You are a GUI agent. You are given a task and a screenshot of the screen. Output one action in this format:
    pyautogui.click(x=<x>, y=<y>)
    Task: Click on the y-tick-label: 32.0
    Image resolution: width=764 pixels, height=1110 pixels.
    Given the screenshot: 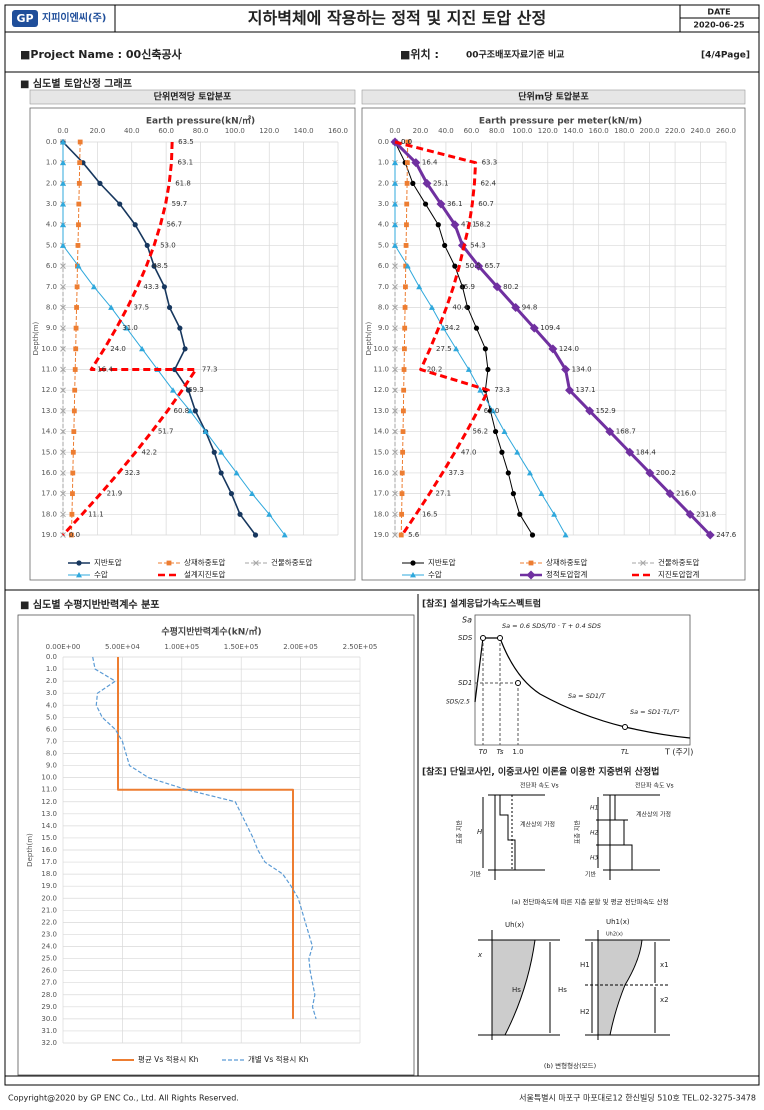 What is the action you would take?
    pyautogui.click(x=49, y=1043)
    